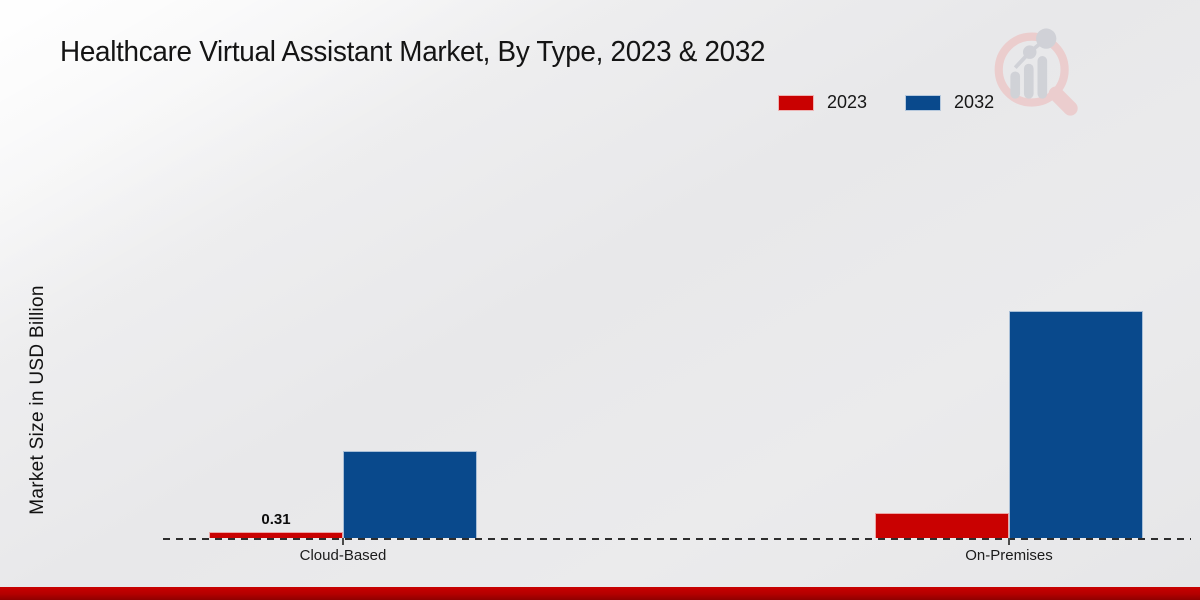  I want to click on x-axis-category-label: Cloud-Based, so click(343, 555).